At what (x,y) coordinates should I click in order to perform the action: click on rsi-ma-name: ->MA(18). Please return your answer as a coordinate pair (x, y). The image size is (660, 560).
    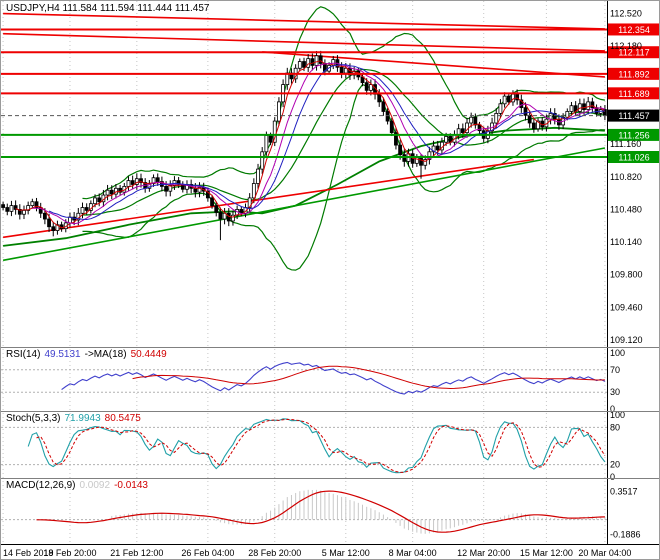
    Looking at the image, I should click on (105, 354).